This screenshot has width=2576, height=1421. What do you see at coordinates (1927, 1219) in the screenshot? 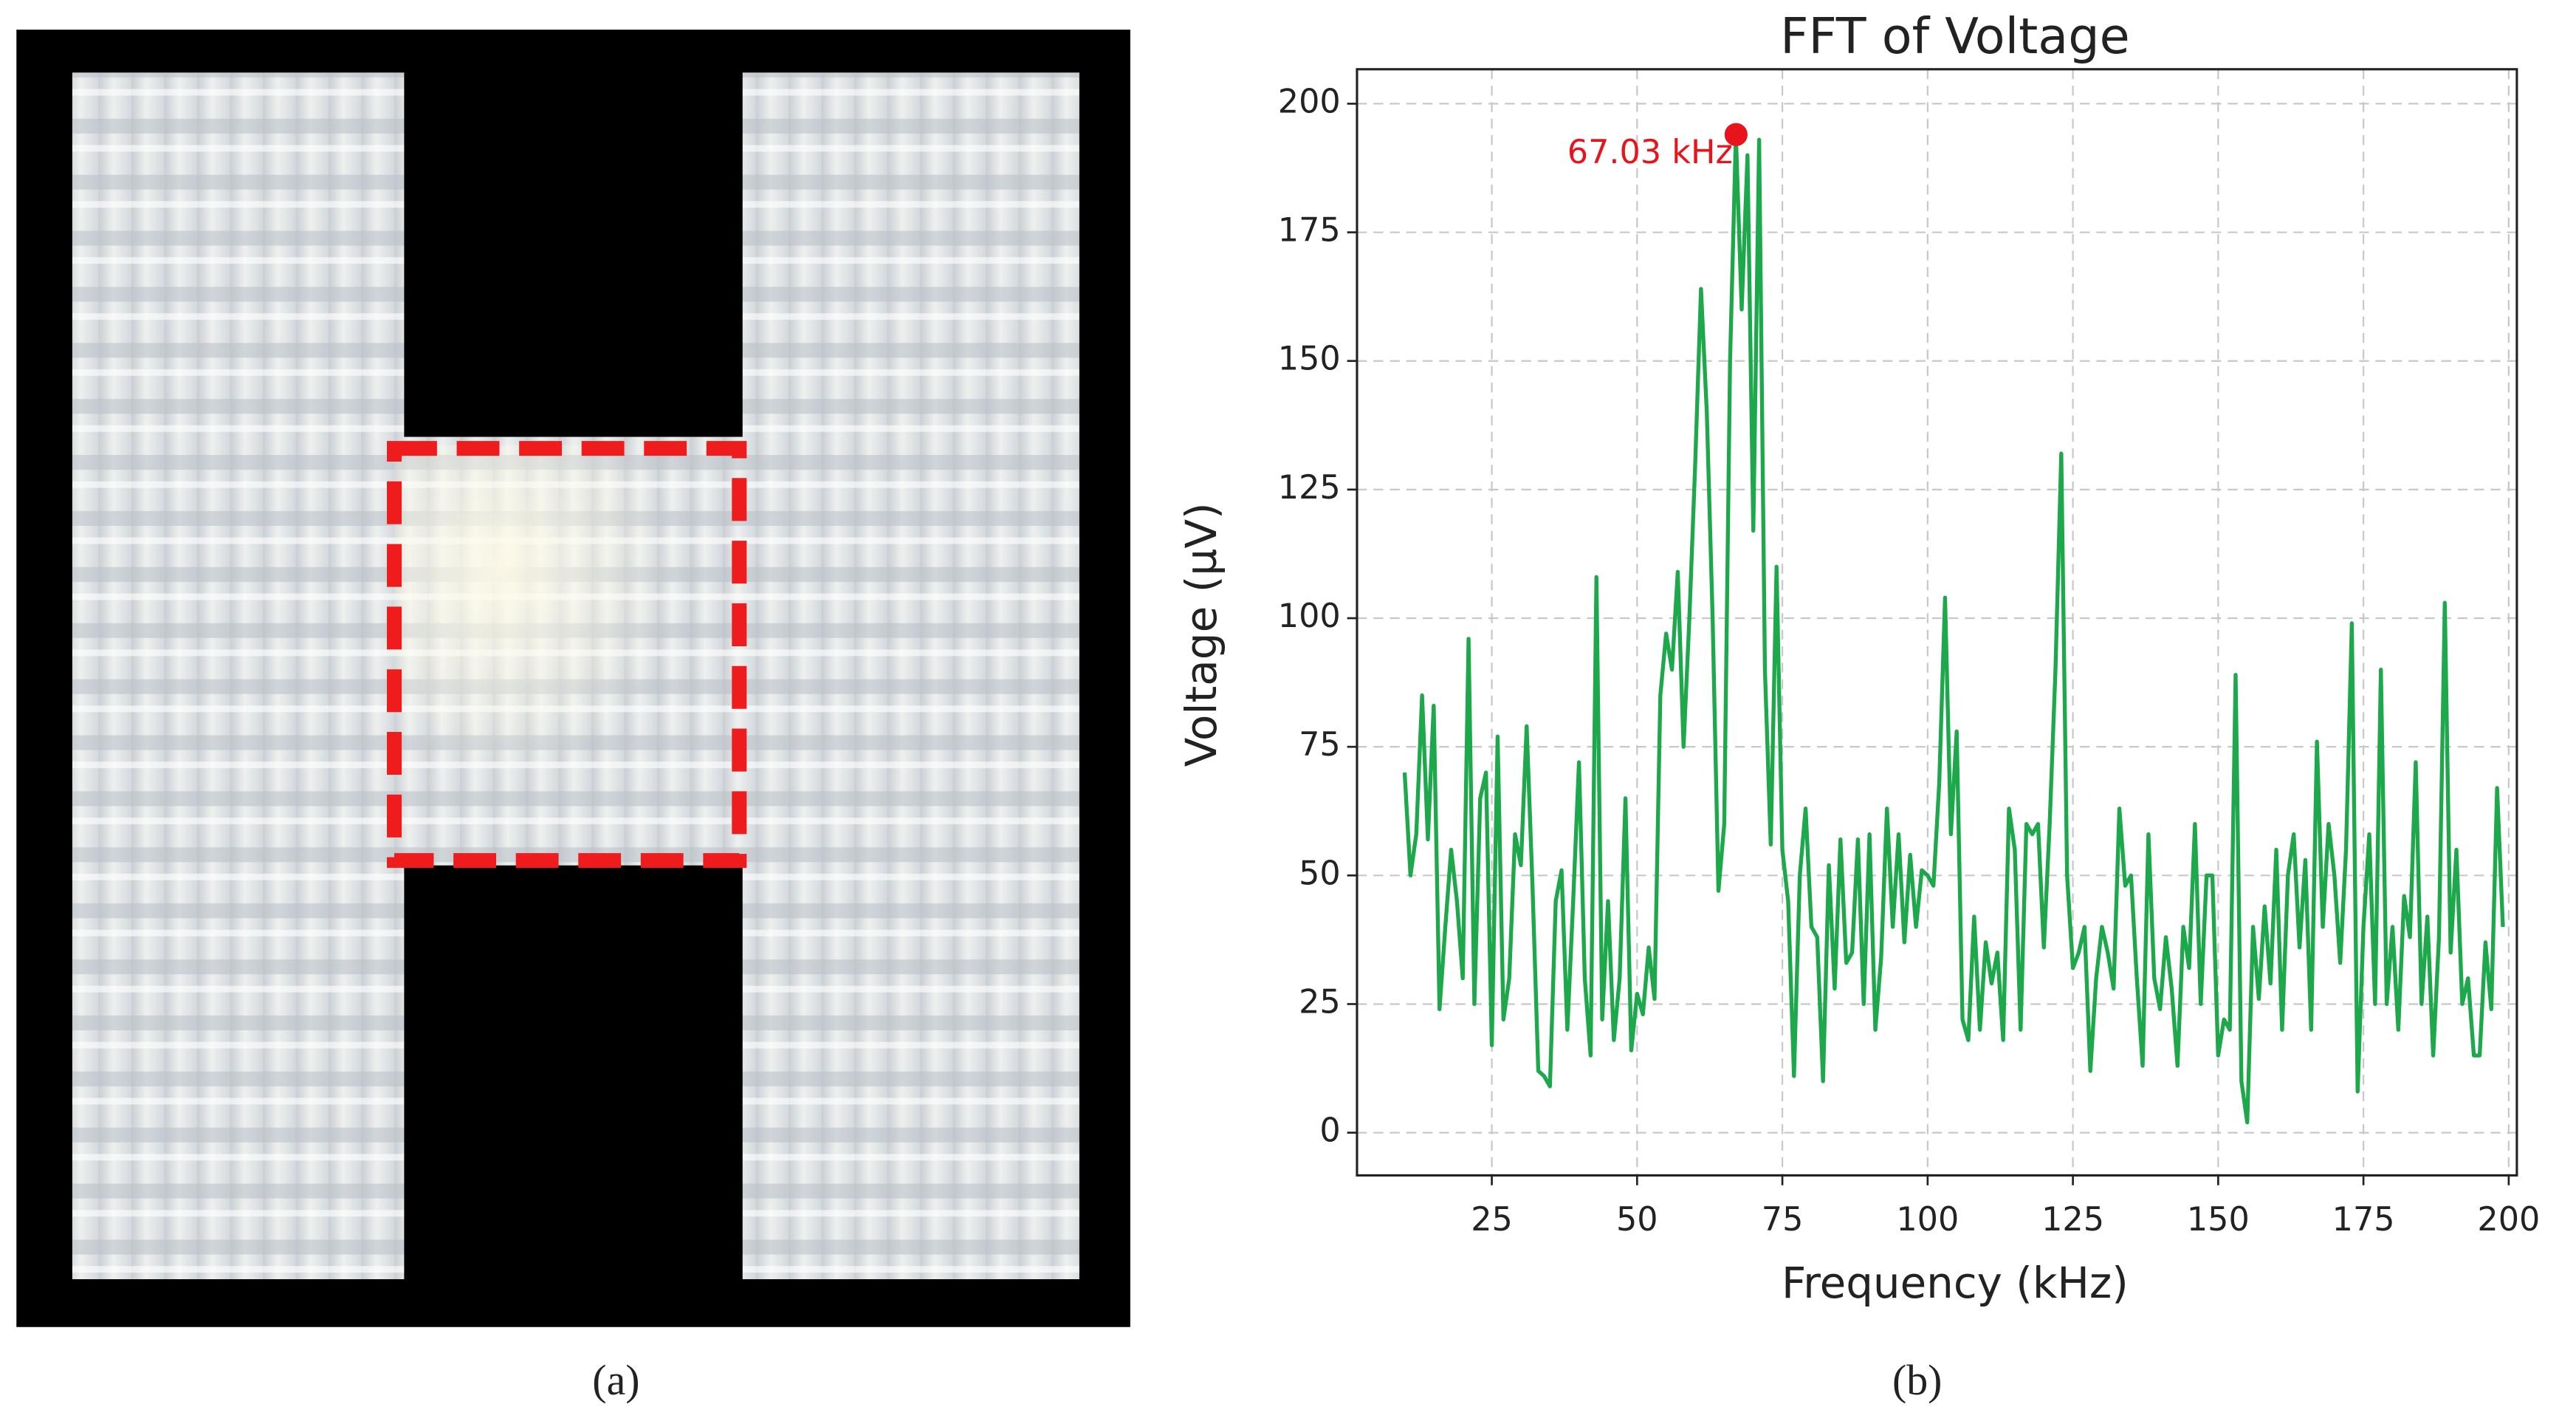
I see `x-tick-label: 100` at bounding box center [1927, 1219].